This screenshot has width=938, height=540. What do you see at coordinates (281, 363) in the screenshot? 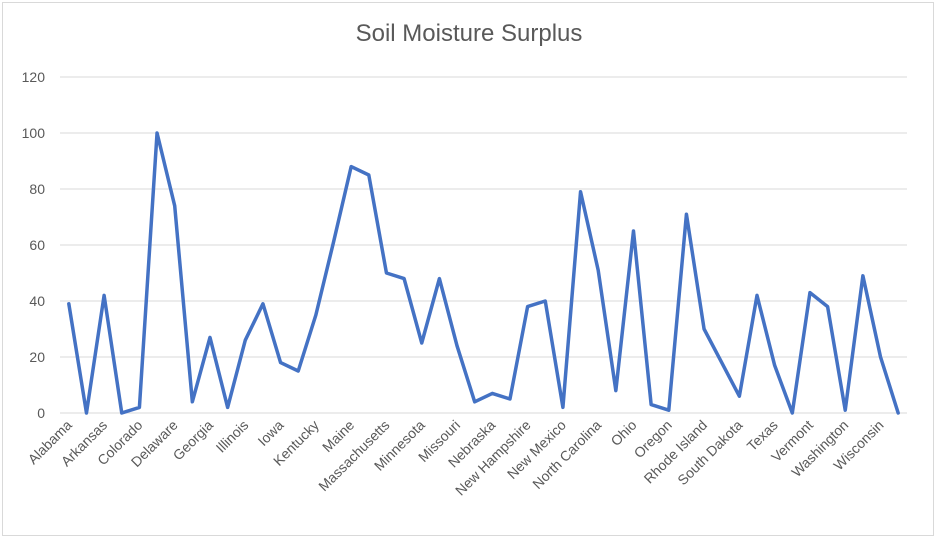
I see `data-point-iowa` at bounding box center [281, 363].